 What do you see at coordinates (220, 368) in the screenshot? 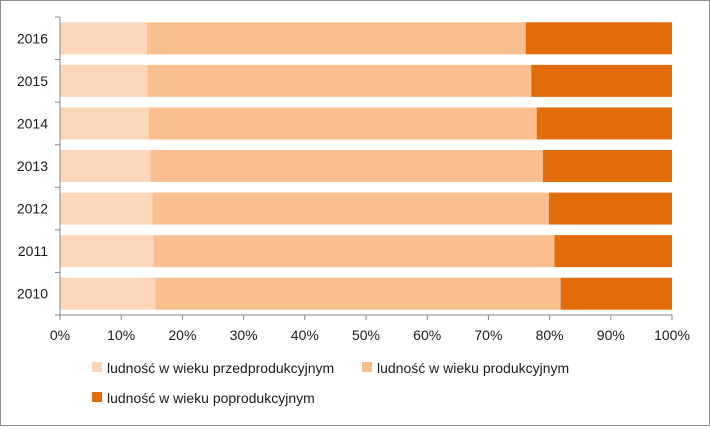
I see `legend-label-series-1: ludność w wieku przedprodukcyjnym` at bounding box center [220, 368].